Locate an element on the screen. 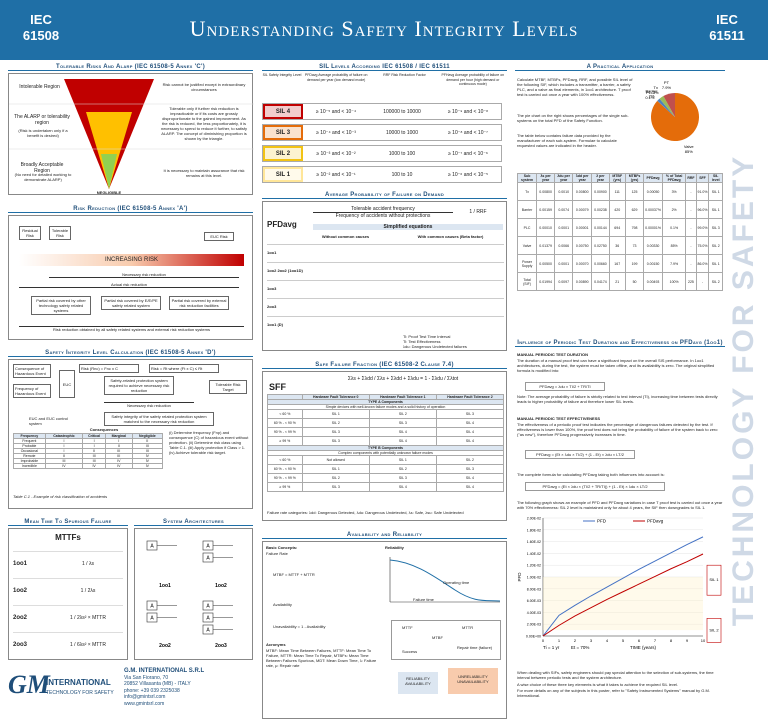 The image size is (768, 724). architecture-2oo2: AA 2oo2 is located at coordinates (161, 624).